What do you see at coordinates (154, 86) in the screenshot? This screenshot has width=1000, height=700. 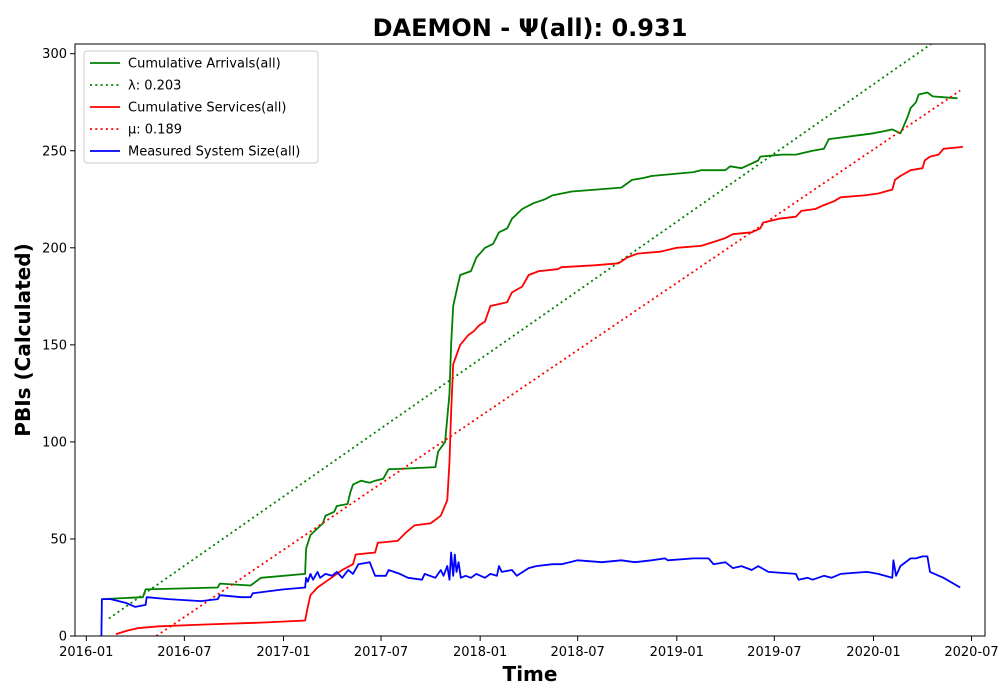 I see `legend-label: λ: 0.203` at bounding box center [154, 86].